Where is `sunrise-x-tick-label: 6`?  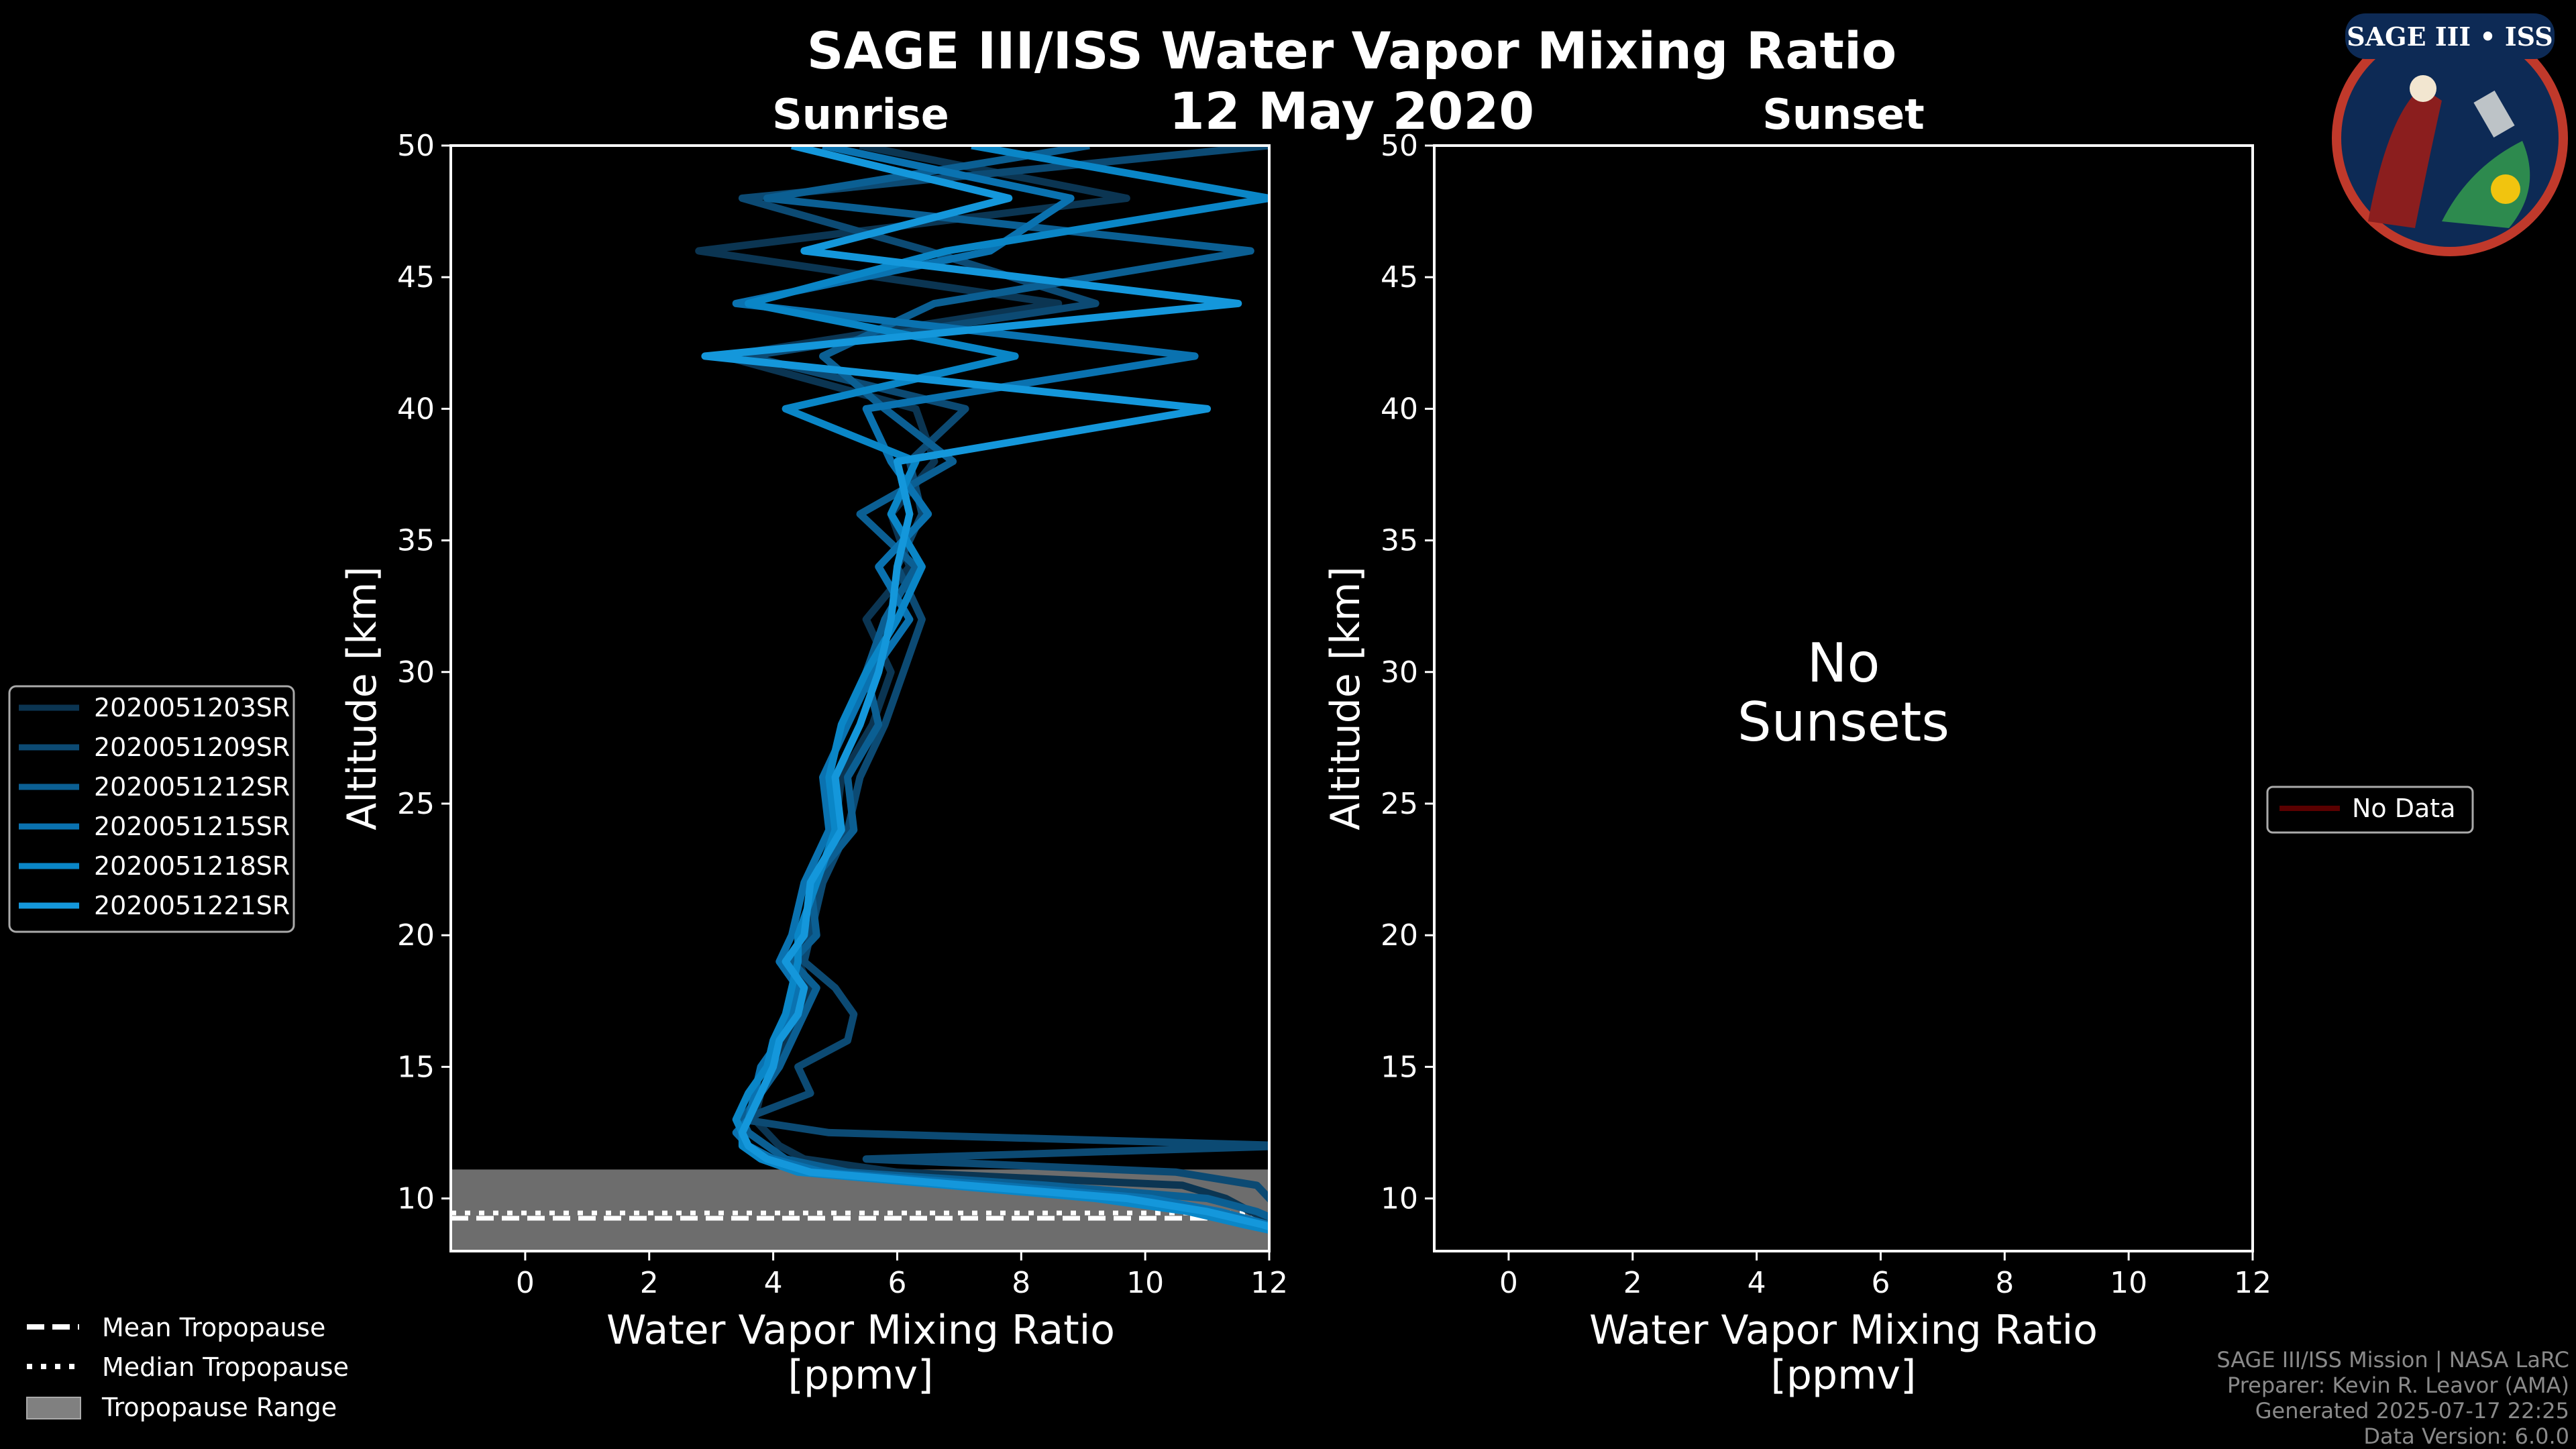
sunrise-x-tick-label: 6 is located at coordinates (897, 1283).